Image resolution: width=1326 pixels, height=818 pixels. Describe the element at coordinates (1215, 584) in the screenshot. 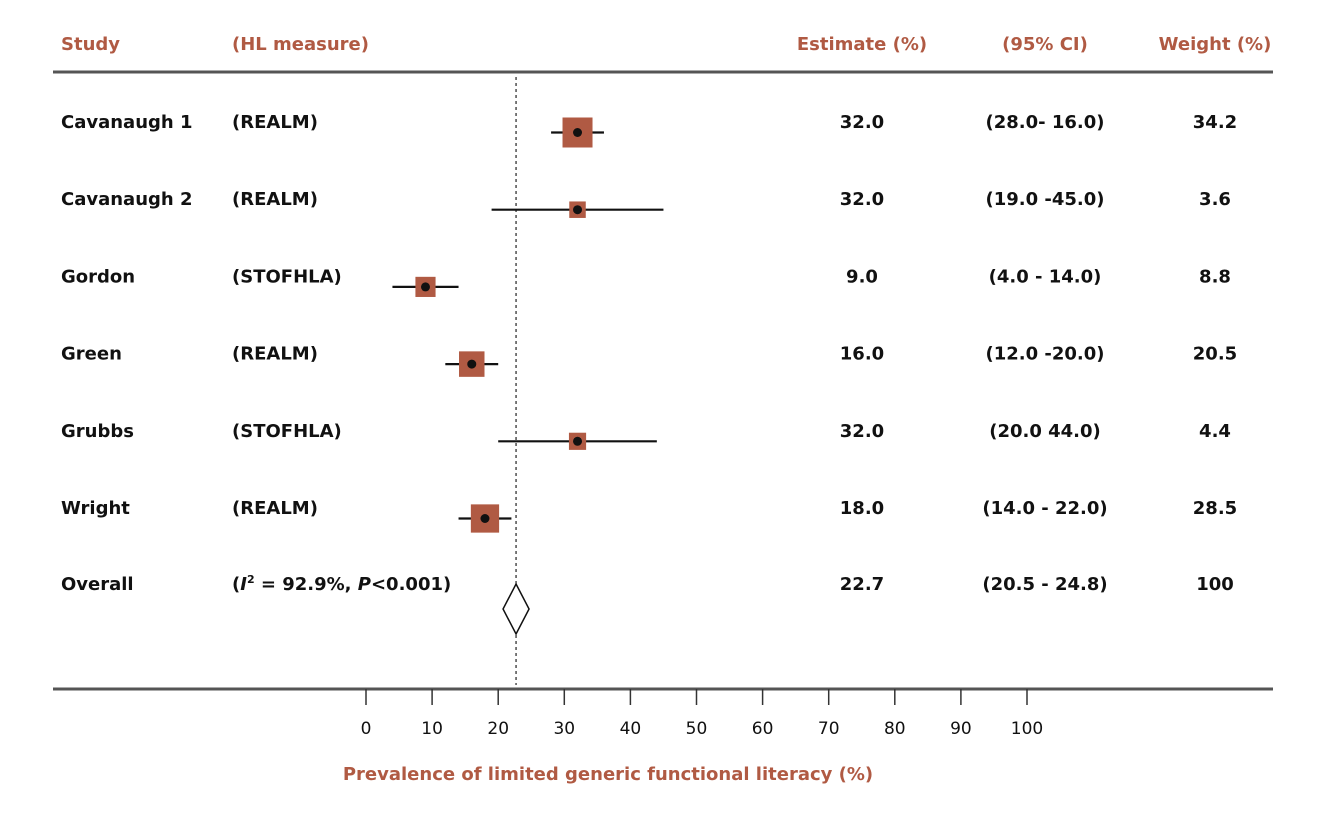

I see `overall-weight: 100` at that location.